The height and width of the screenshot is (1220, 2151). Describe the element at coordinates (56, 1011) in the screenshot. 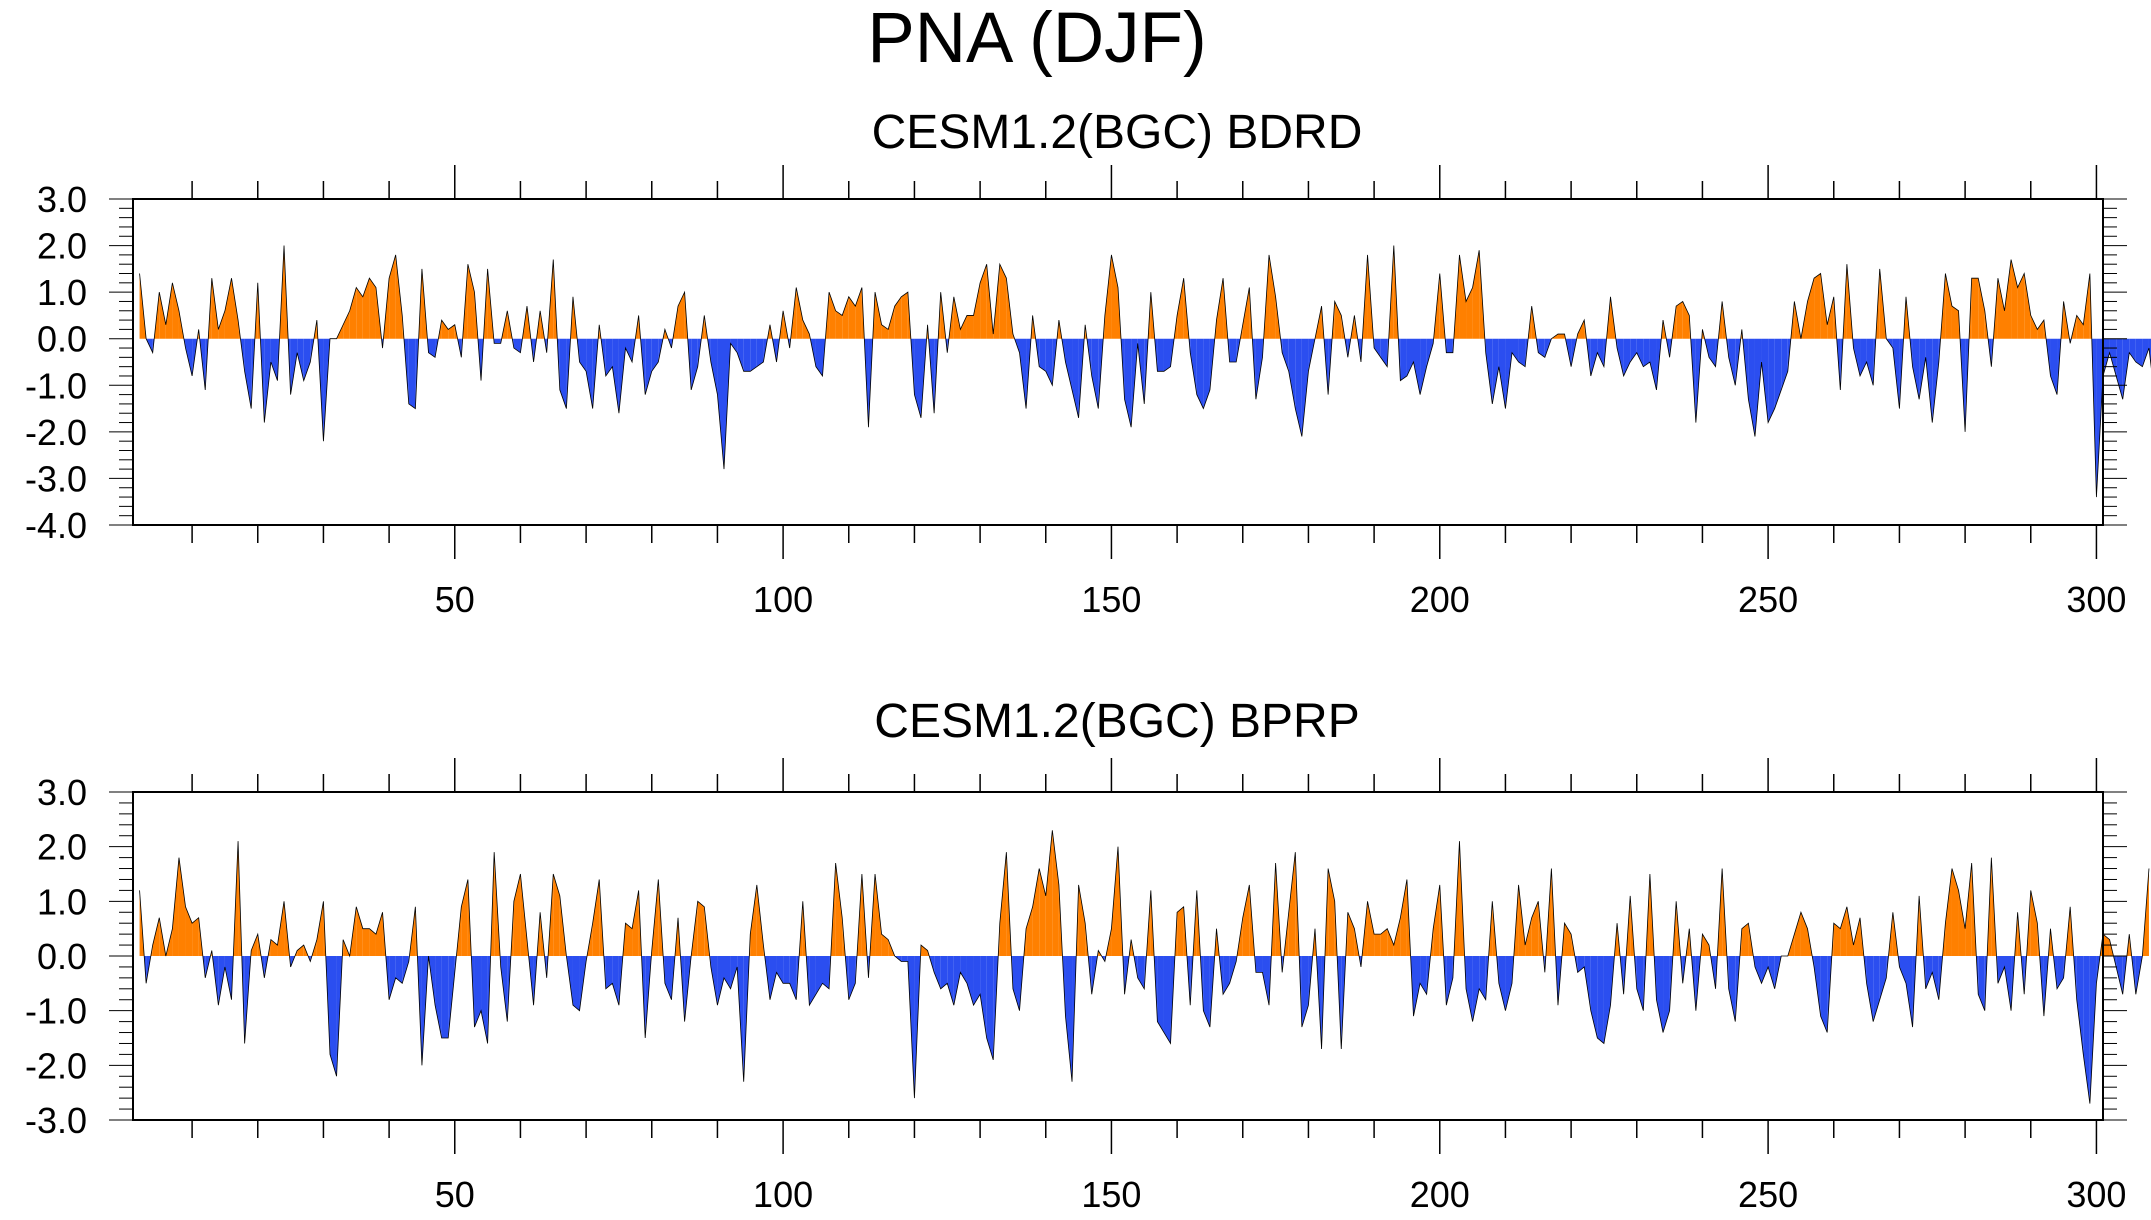

I see `y-tick-label-bprp: -1.0` at that location.